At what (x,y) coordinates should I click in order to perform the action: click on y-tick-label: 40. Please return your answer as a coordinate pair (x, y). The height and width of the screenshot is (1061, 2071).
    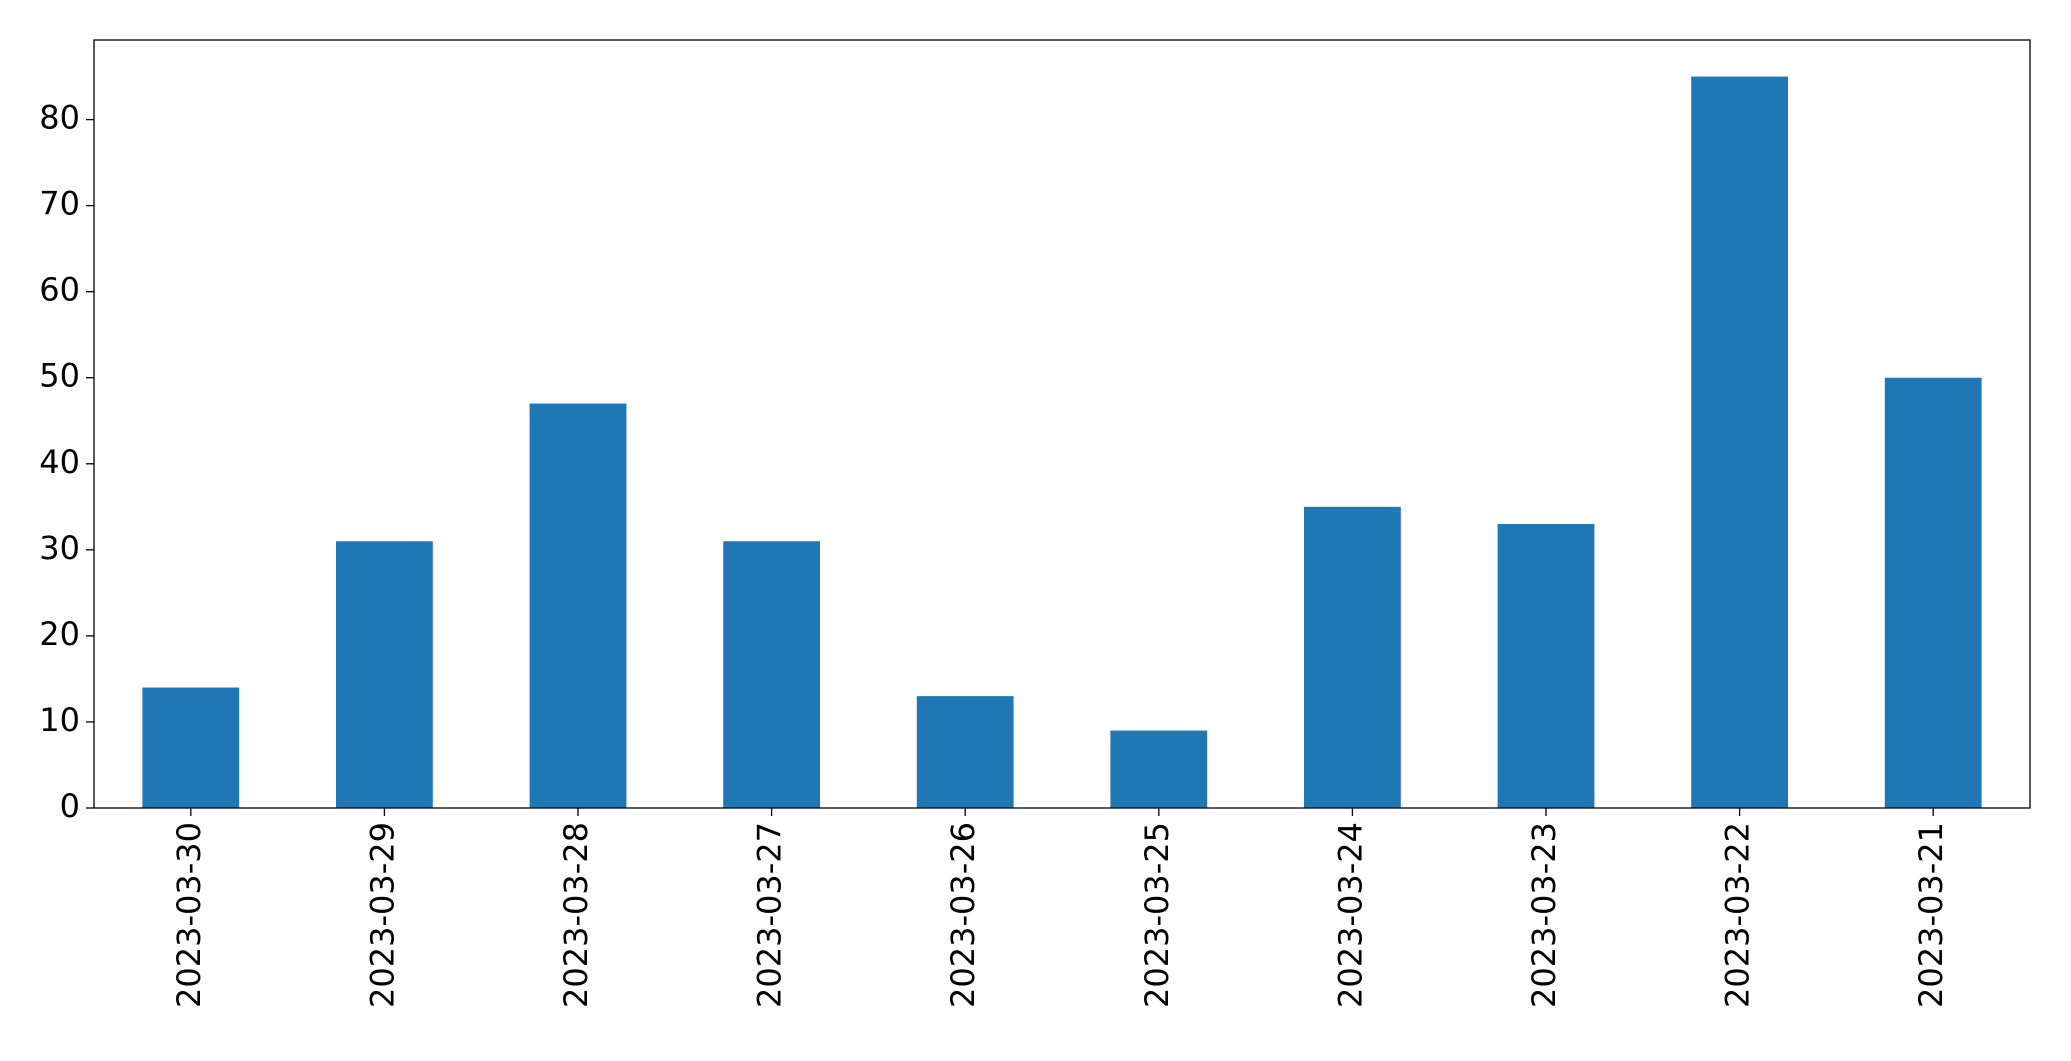
    Looking at the image, I should click on (59, 462).